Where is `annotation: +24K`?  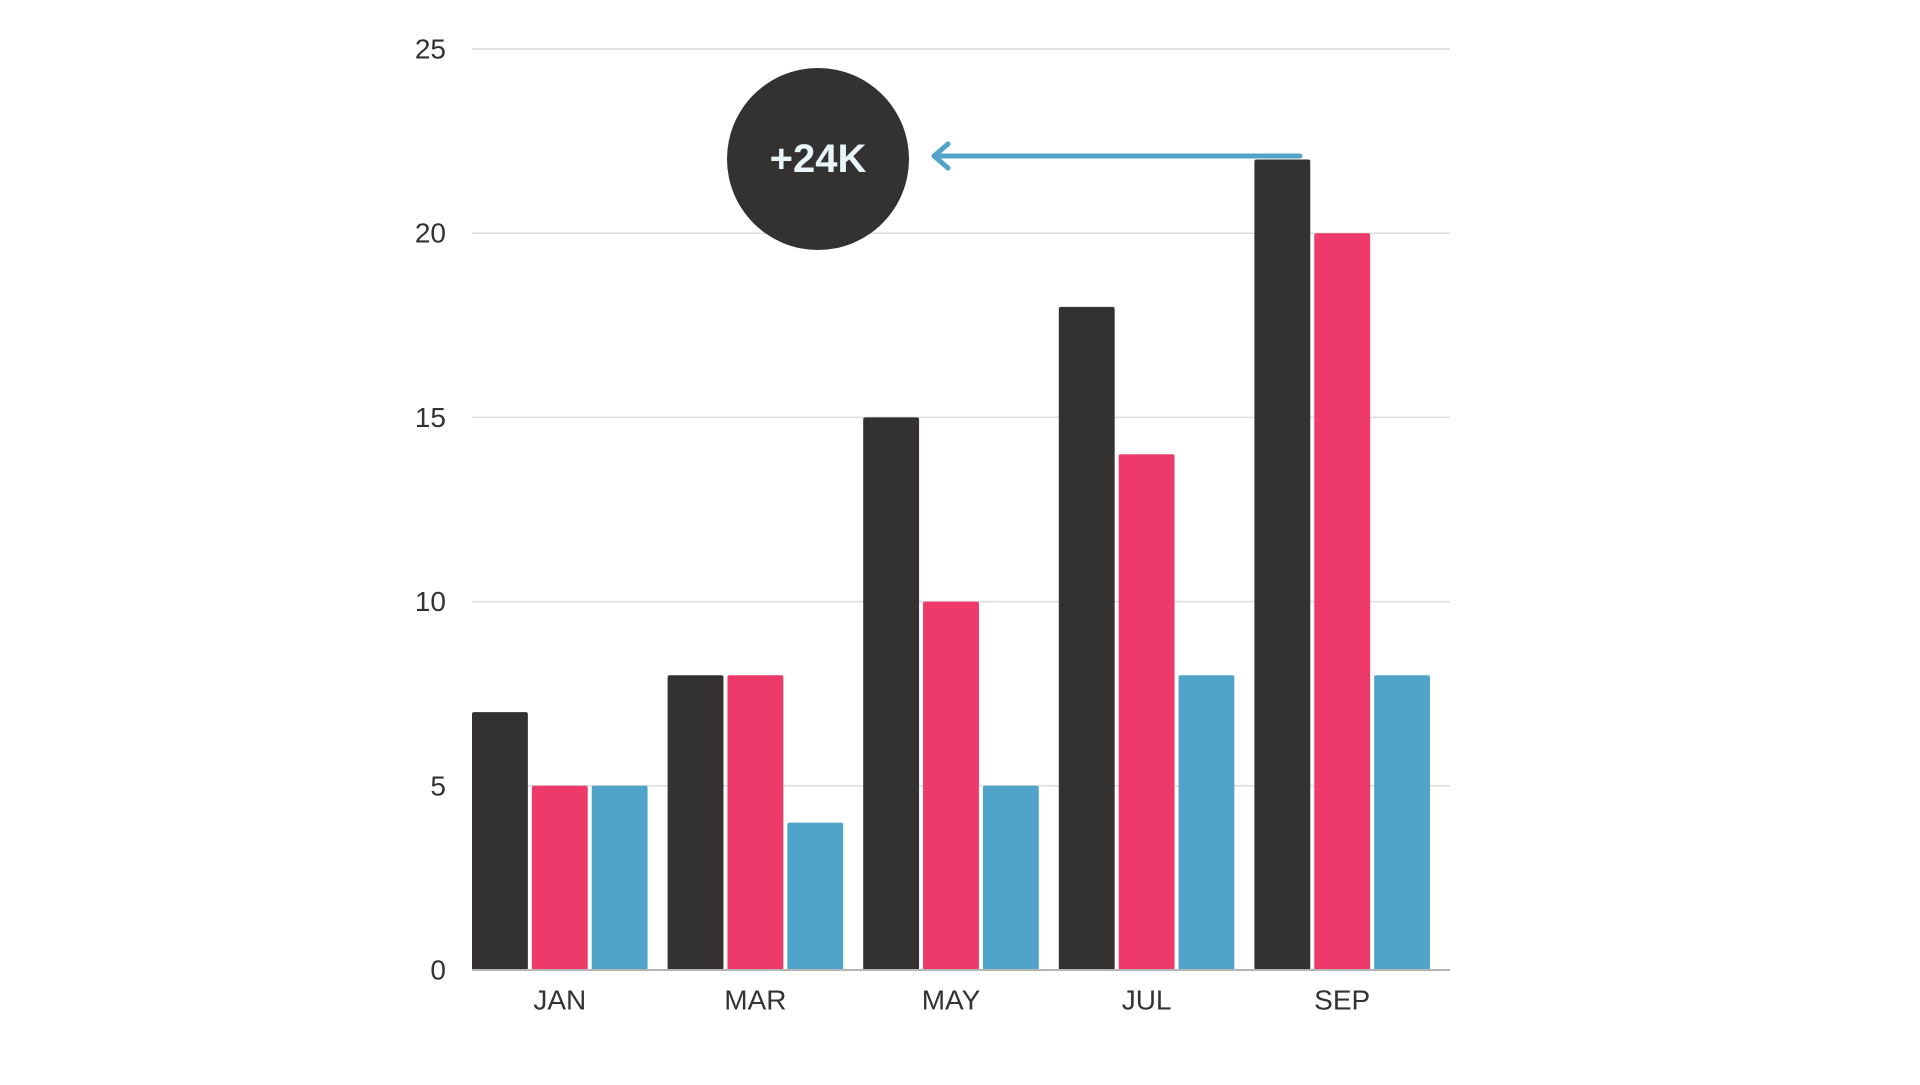
annotation: +24K is located at coordinates (1015, 159).